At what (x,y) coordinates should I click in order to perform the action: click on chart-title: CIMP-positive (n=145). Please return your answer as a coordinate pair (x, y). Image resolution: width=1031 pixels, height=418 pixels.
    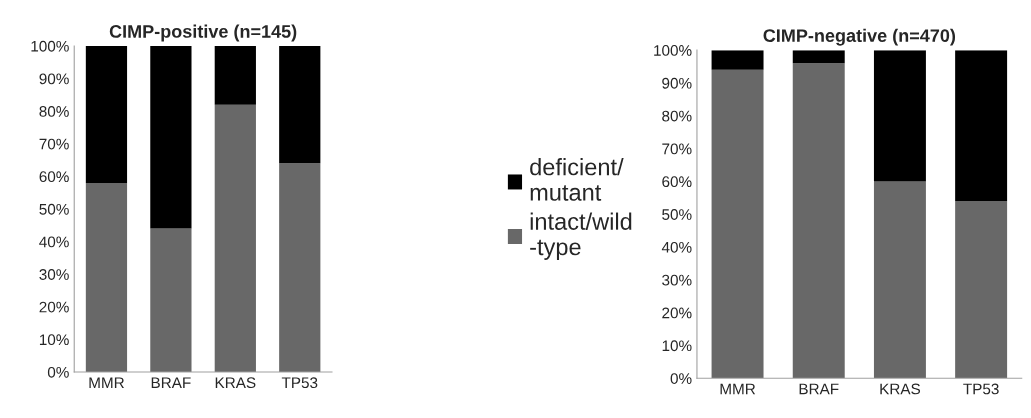
    Looking at the image, I should click on (203, 33).